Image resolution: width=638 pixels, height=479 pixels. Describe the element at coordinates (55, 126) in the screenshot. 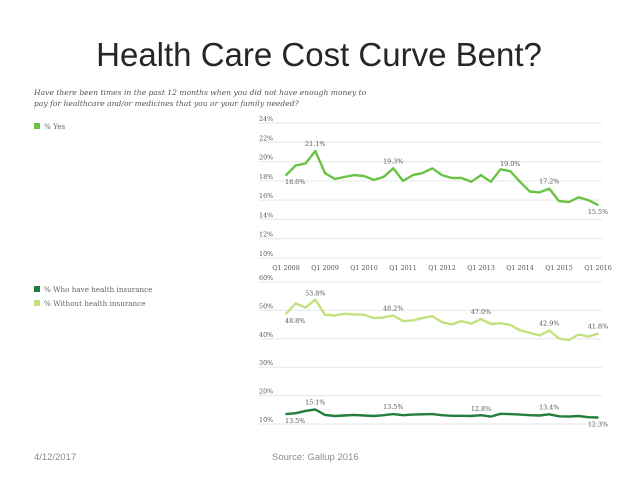

I see `legend-yes-label: % Yes` at that location.